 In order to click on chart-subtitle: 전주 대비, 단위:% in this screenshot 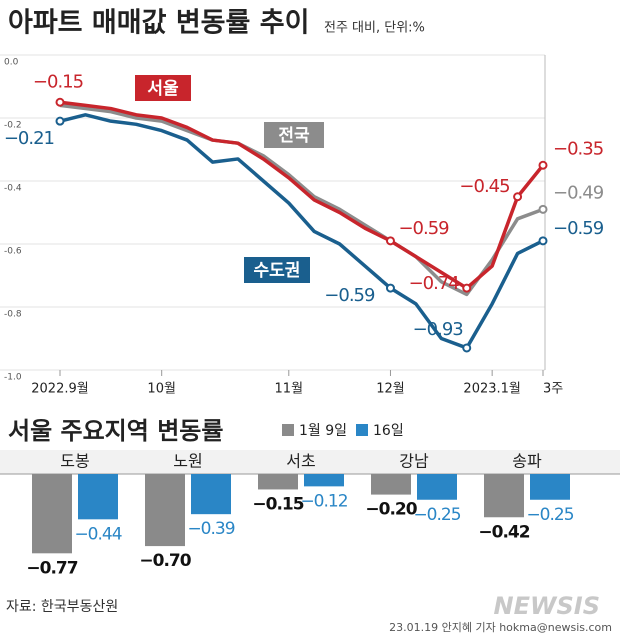, I will do `click(374, 28)`.